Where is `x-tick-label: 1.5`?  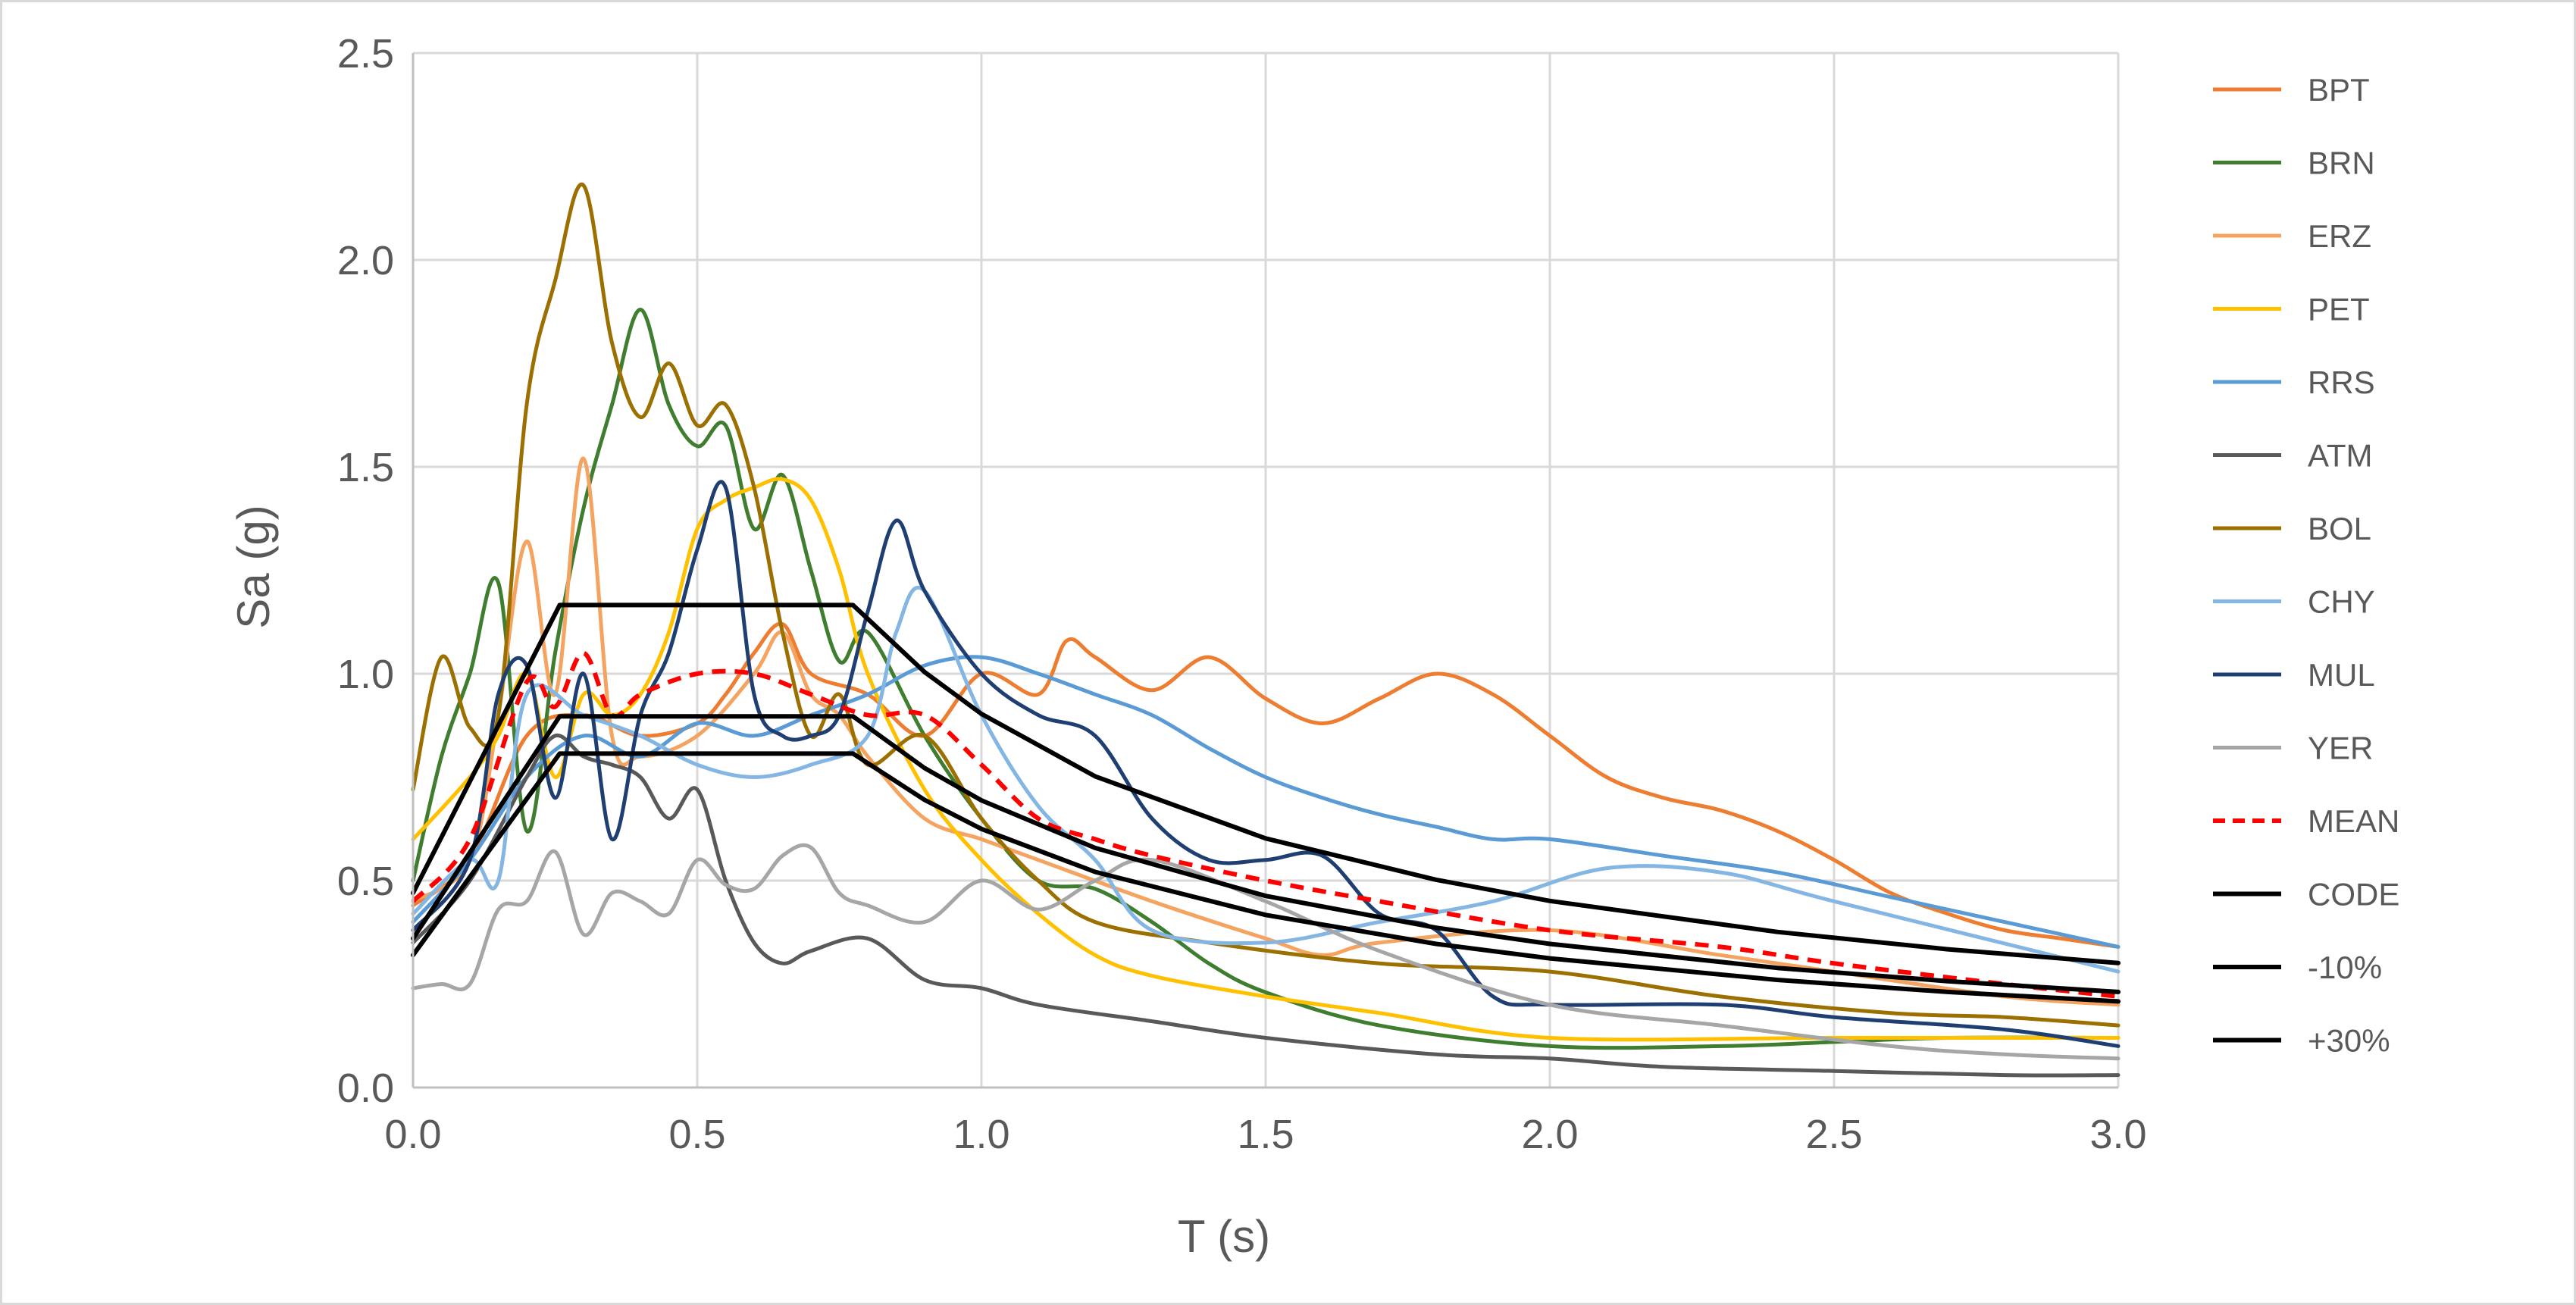
x-tick-label: 1.5 is located at coordinates (1265, 1134).